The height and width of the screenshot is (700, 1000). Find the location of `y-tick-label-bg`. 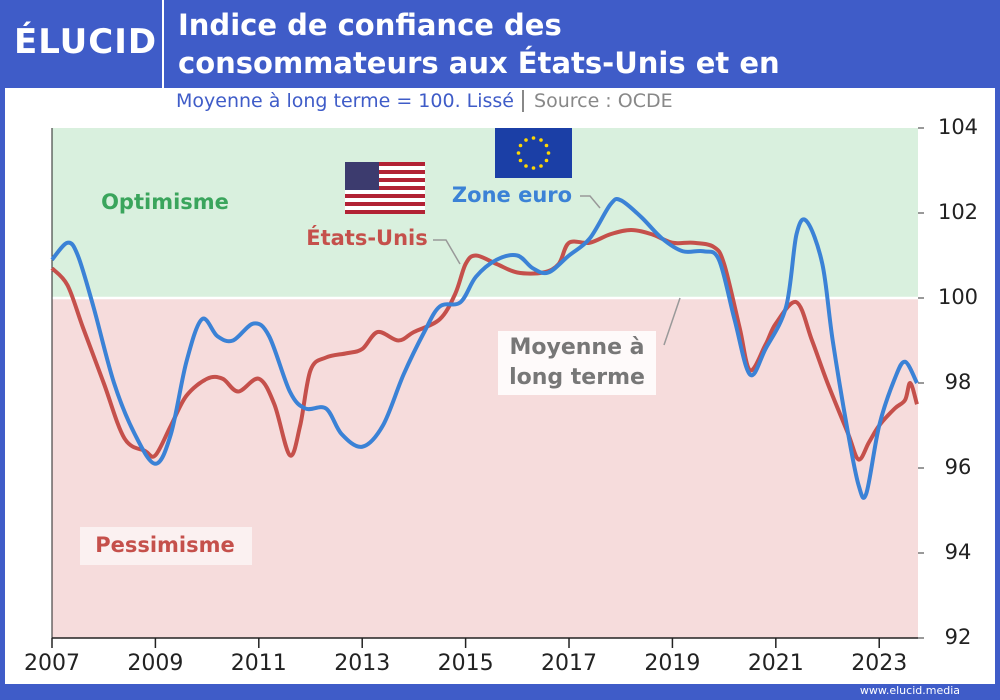

y-tick-label-bg is located at coordinates (961, 637).